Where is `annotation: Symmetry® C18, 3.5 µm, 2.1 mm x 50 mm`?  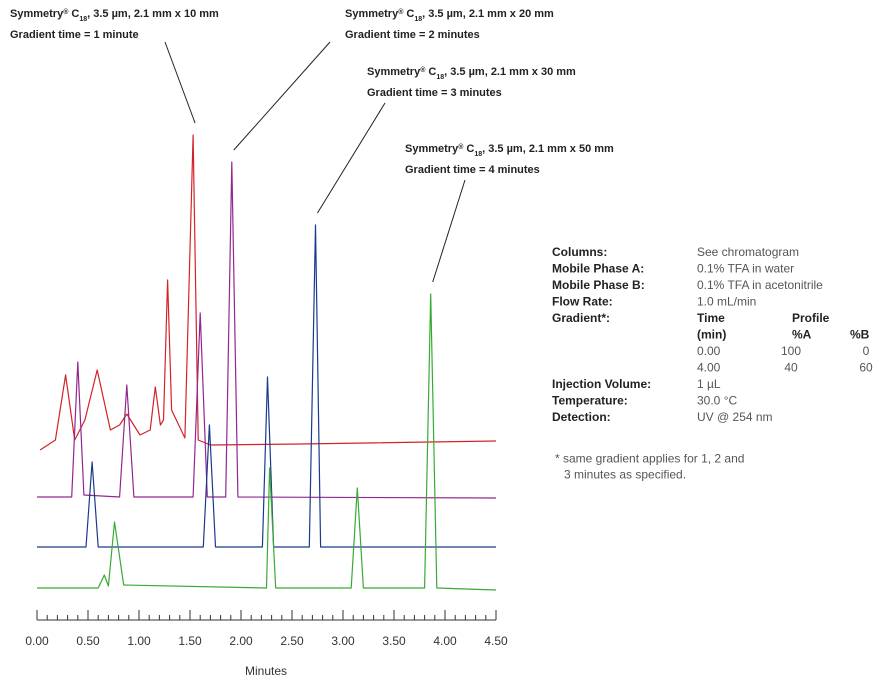
annotation: Symmetry® C18, 3.5 µm, 2.1 mm x 50 mm is located at coordinates (509, 150).